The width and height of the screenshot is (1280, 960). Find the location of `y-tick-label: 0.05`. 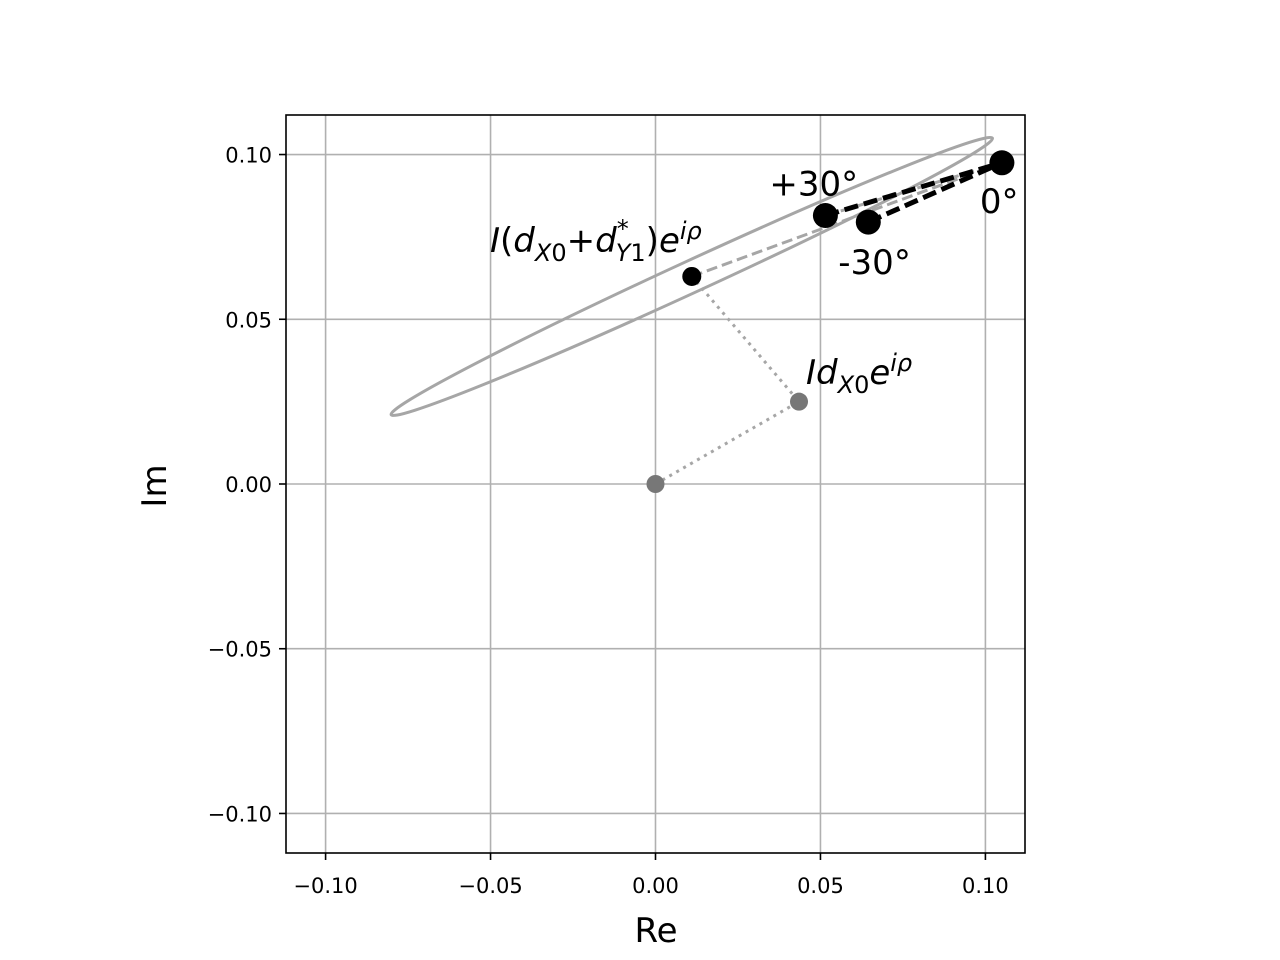

y-tick-label: 0.05 is located at coordinates (248, 320).